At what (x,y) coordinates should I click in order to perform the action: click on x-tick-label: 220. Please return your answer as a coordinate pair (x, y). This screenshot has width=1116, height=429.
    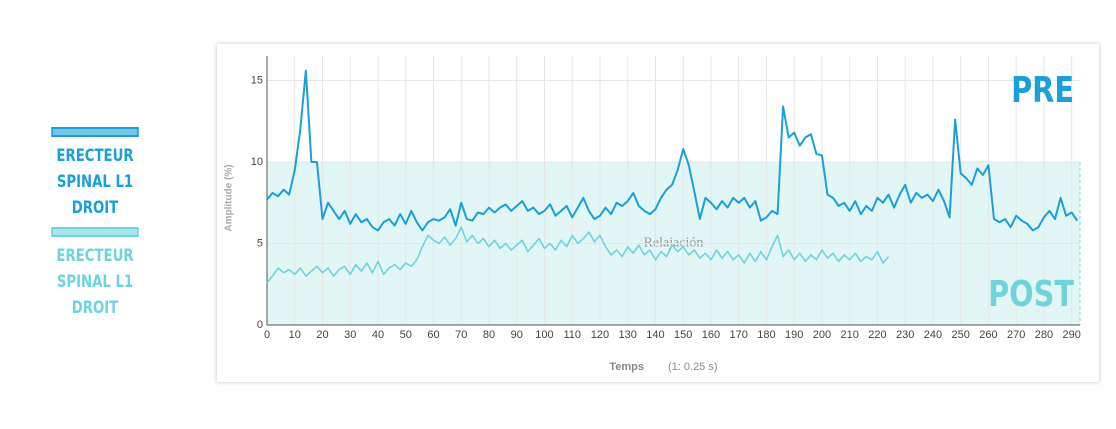
    Looking at the image, I should click on (877, 335).